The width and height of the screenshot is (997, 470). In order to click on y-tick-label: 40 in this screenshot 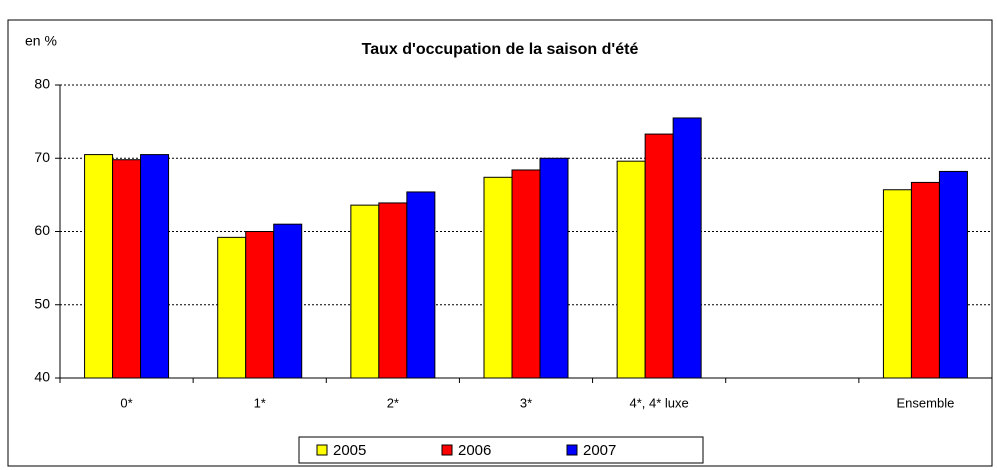, I will do `click(42, 377)`.